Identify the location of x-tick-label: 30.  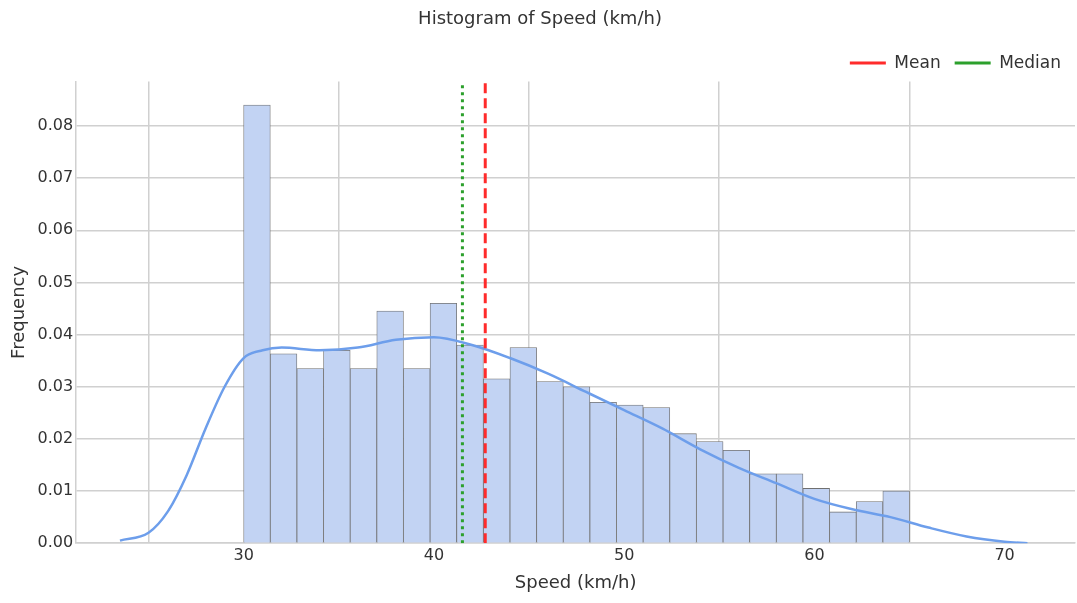
(243, 554).